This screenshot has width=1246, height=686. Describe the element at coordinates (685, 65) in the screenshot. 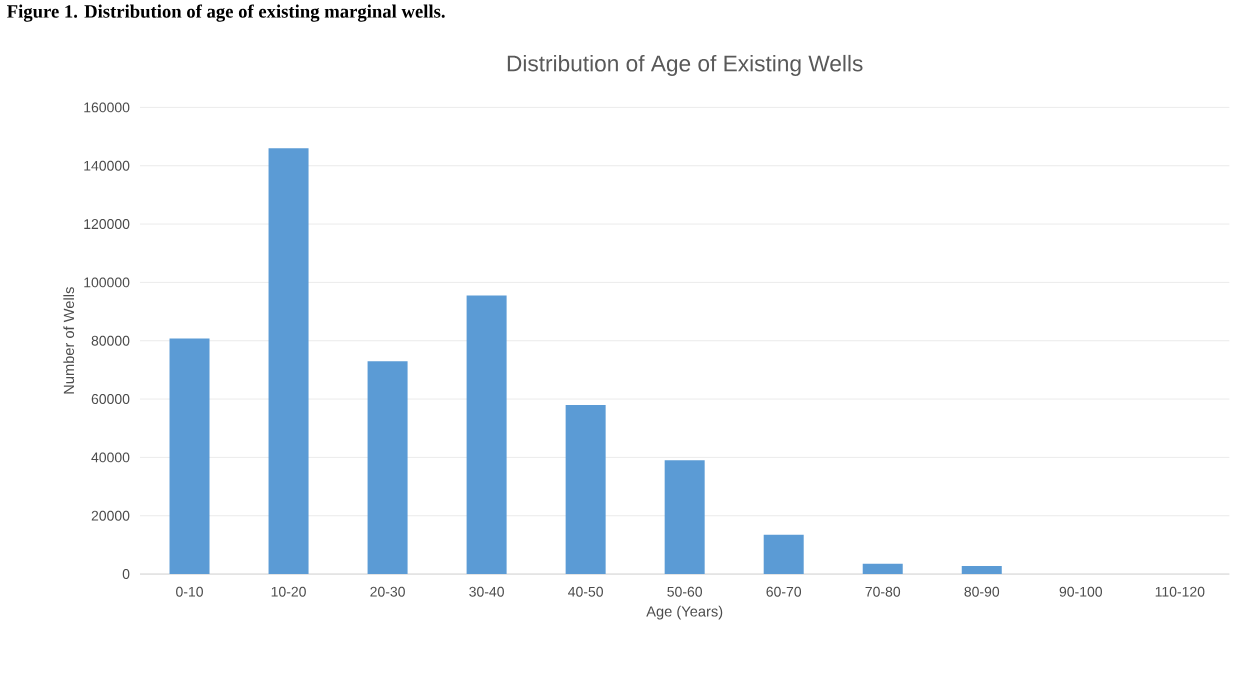

I see `chart-title: Distribution of Age of Existing Wells` at that location.